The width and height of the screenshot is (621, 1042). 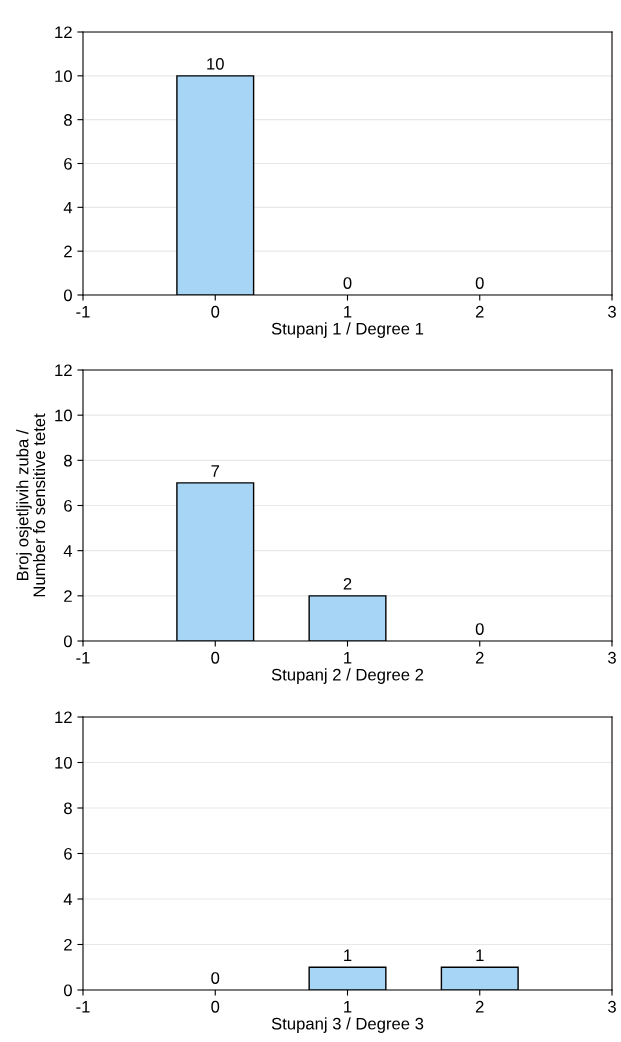 I want to click on data-label: 2, so click(x=347, y=583).